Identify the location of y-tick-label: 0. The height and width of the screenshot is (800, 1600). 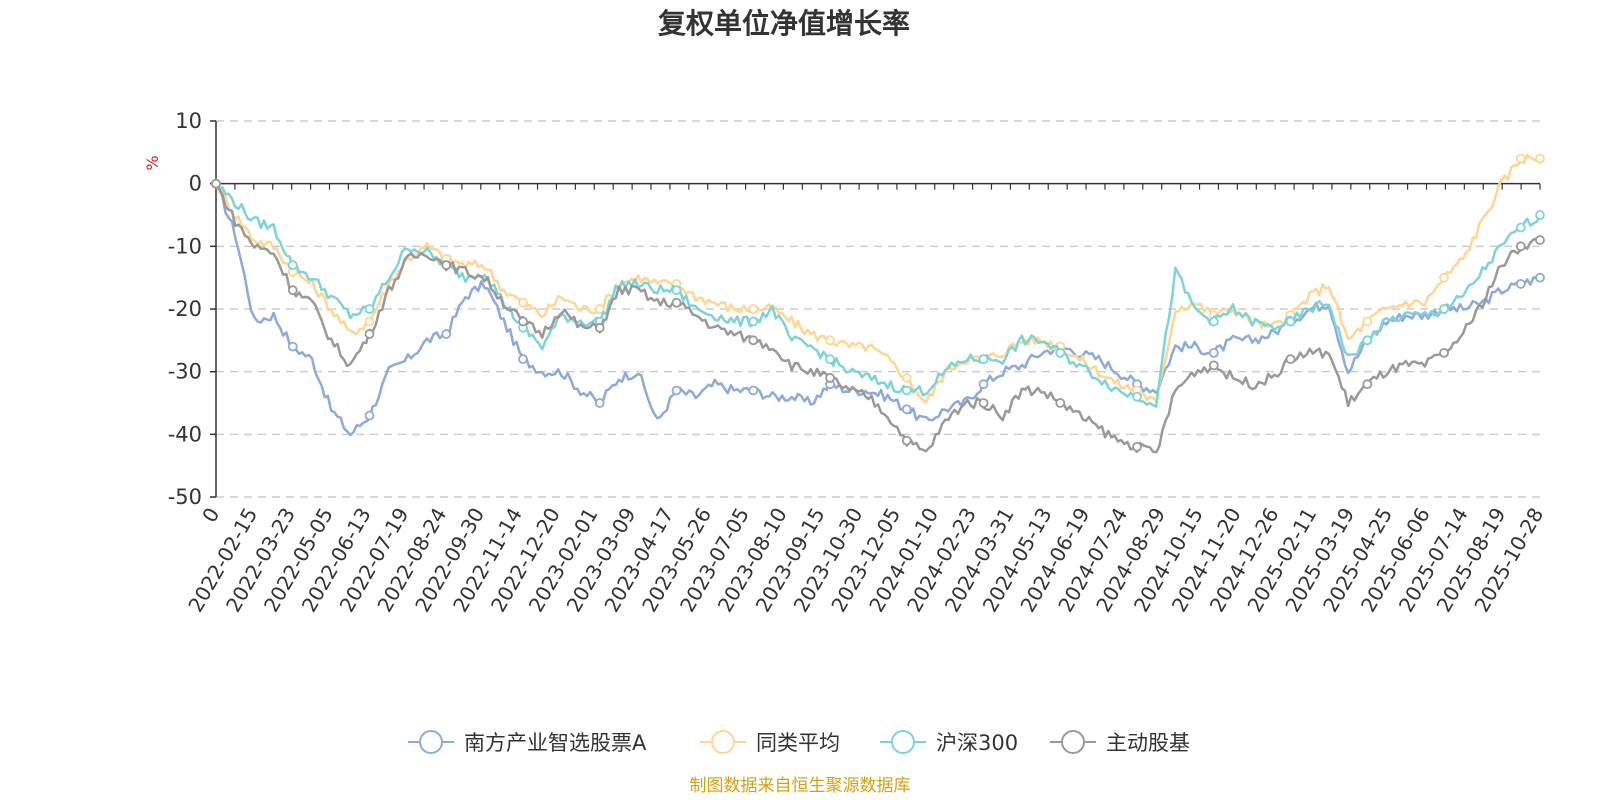
(195, 184).